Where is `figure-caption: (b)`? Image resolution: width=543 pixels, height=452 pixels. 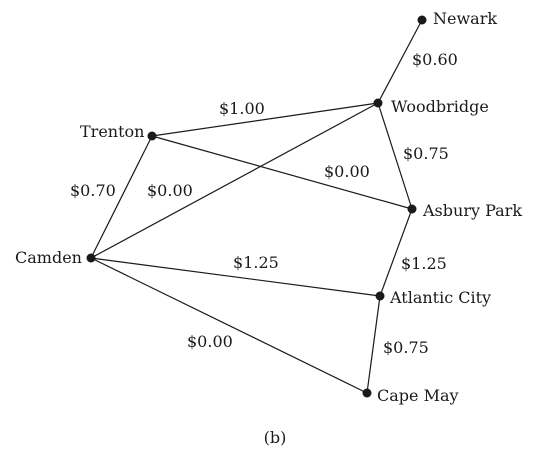
figure-caption: (b) is located at coordinates (275, 437).